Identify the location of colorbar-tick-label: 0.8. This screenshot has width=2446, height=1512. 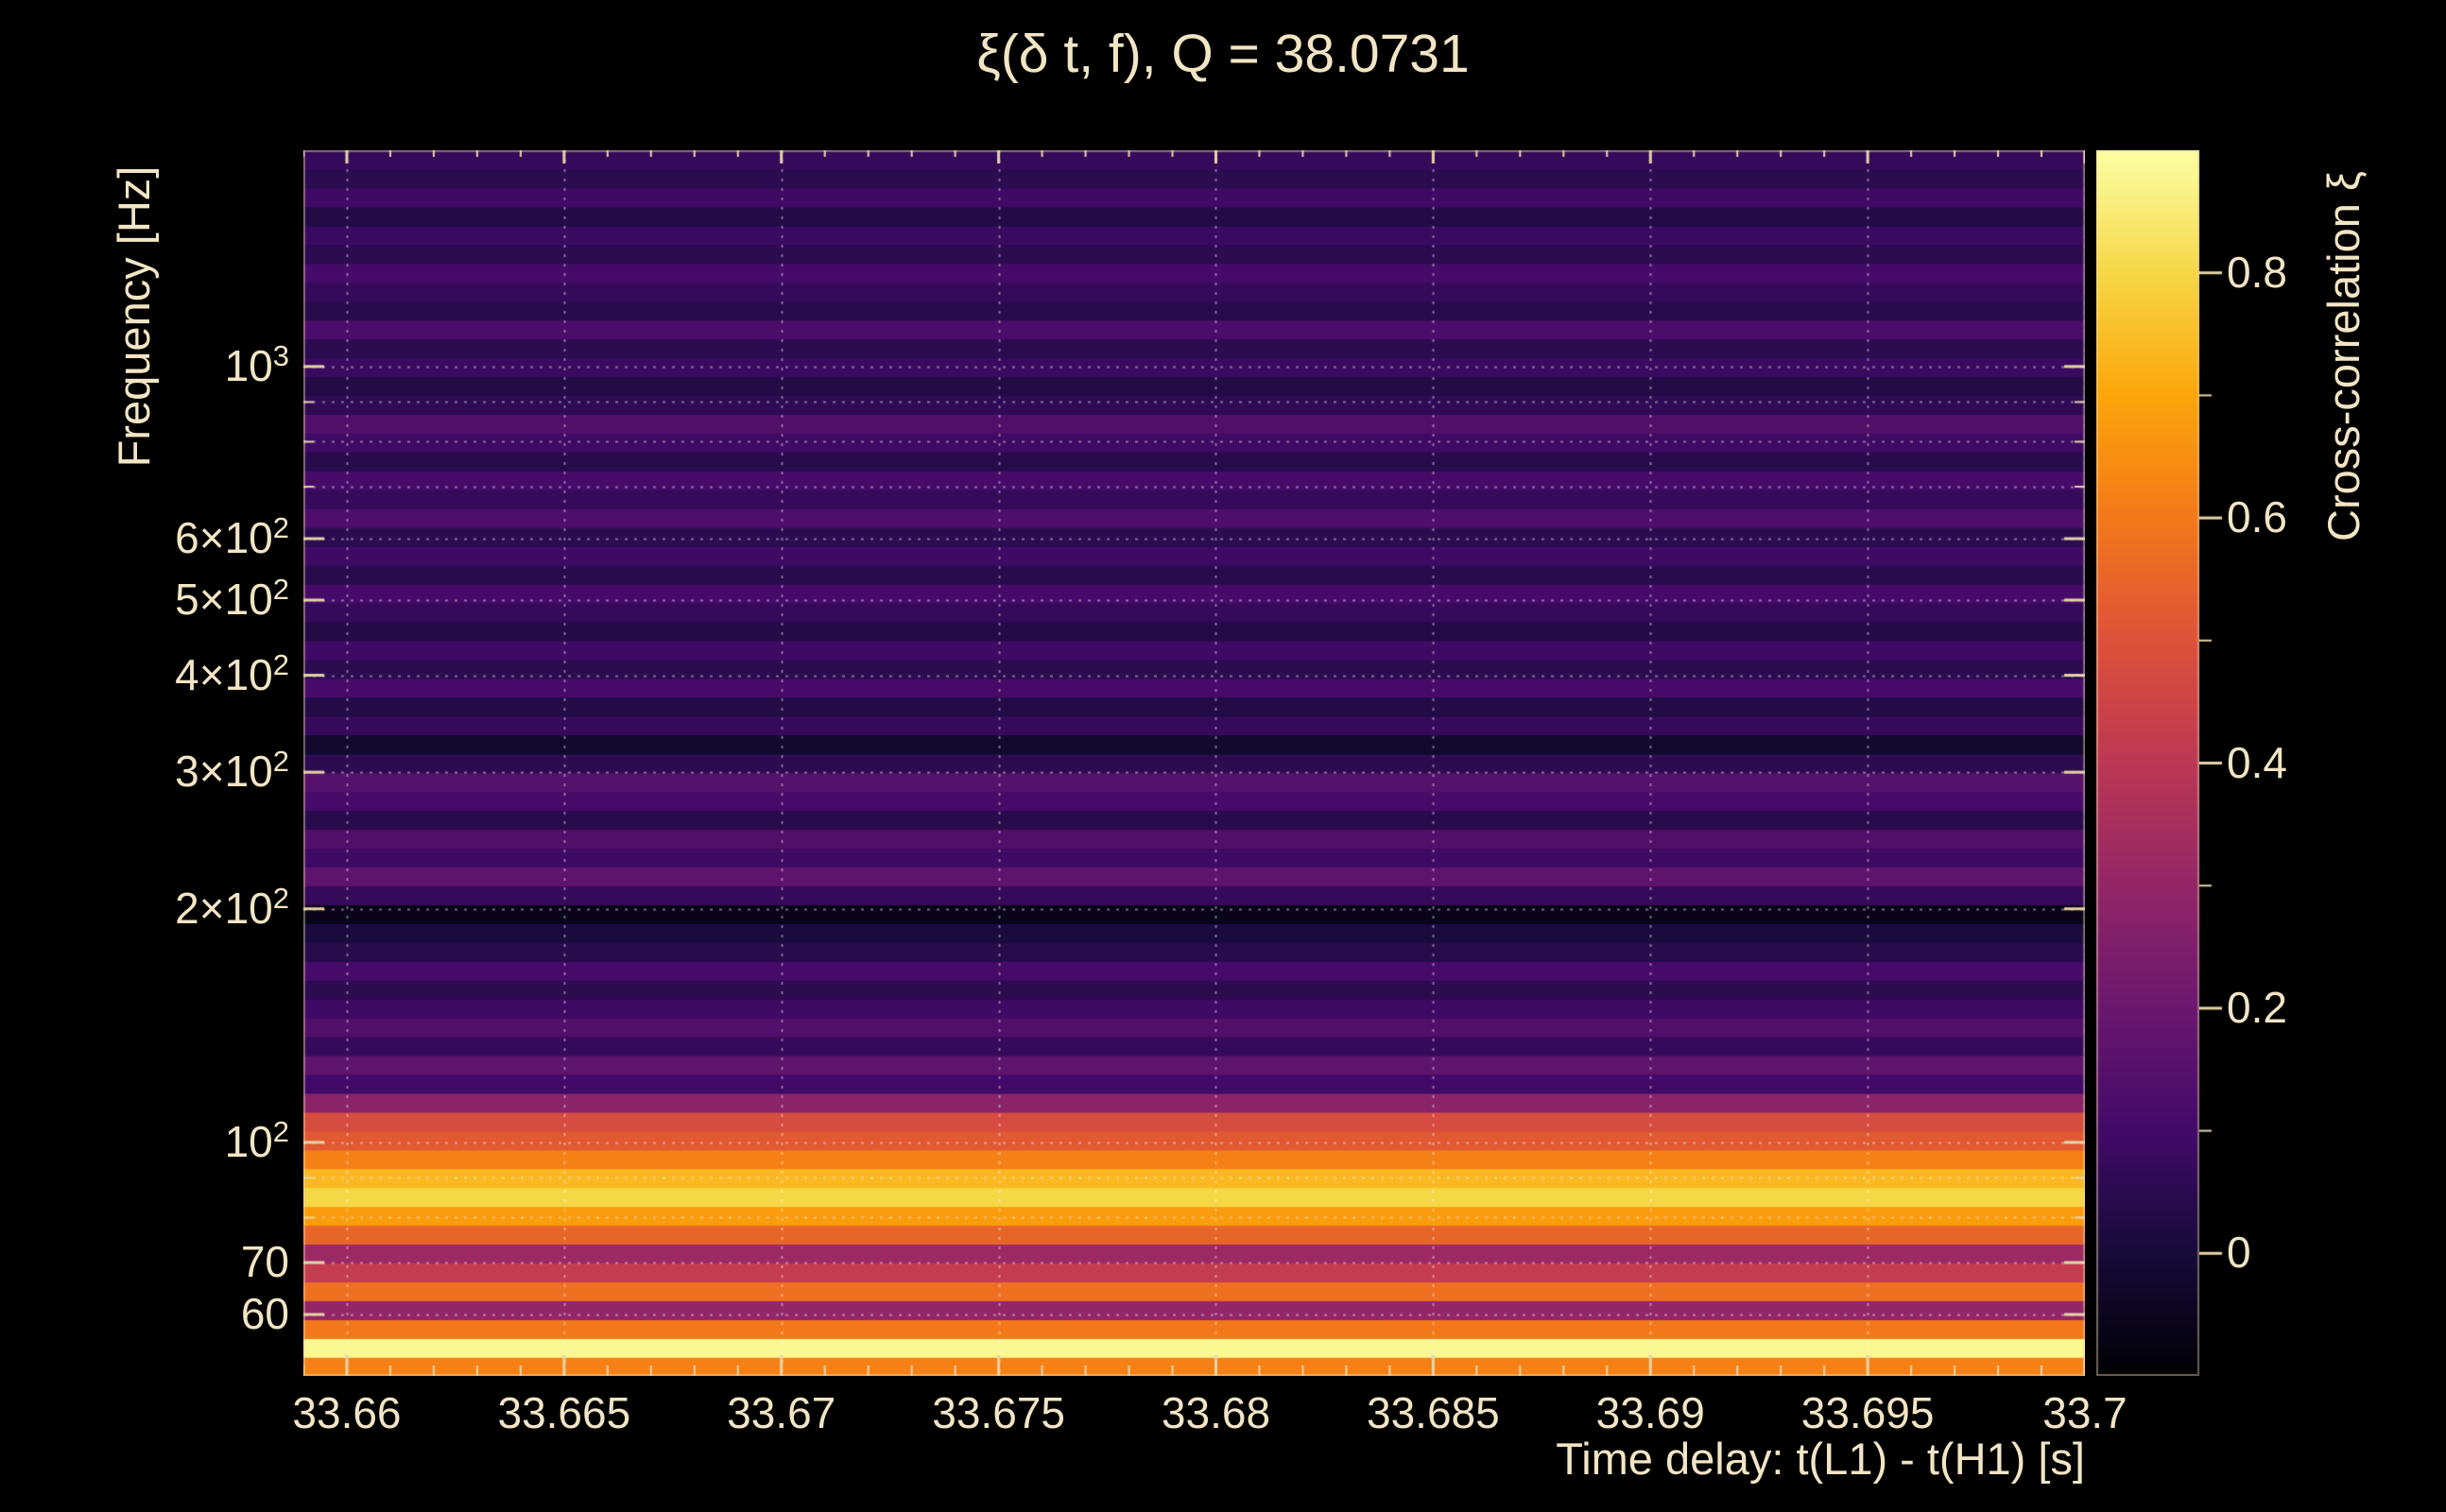
(2257, 272).